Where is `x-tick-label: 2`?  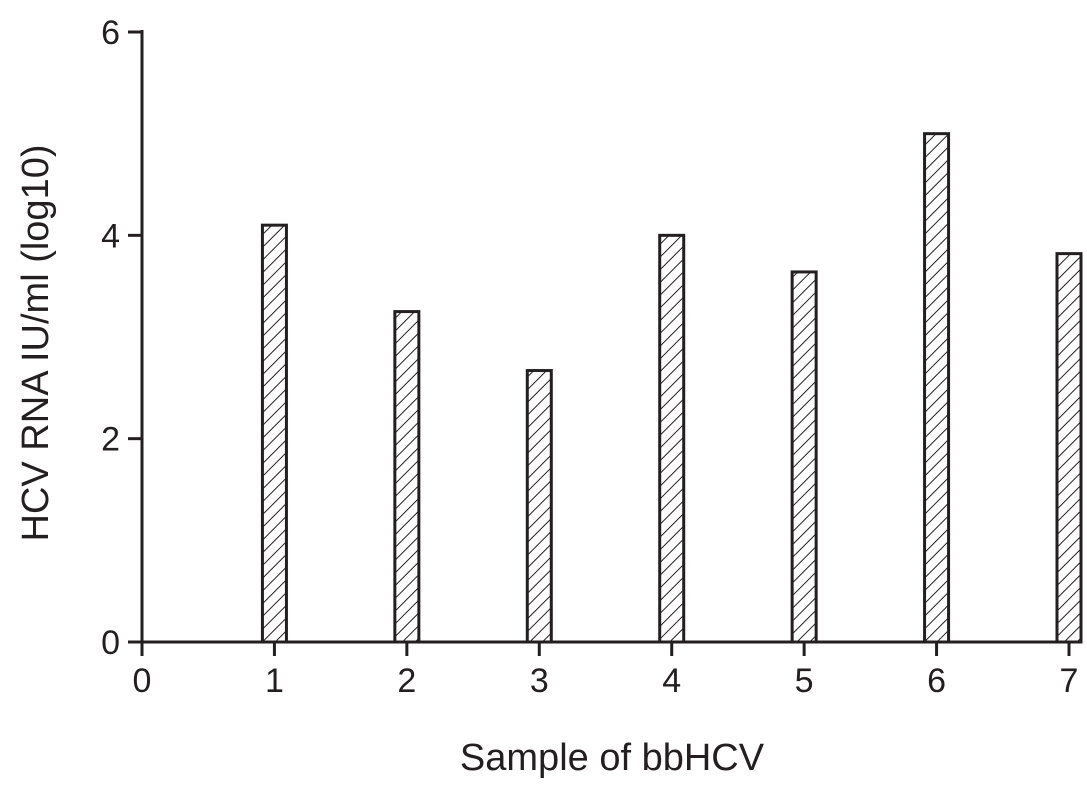 x-tick-label: 2 is located at coordinates (406, 681).